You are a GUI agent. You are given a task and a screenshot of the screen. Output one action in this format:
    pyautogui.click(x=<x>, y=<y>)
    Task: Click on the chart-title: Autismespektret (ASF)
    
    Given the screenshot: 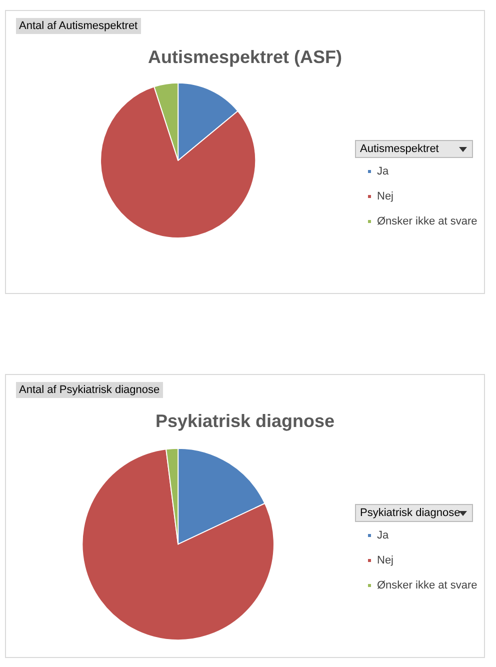 What is the action you would take?
    pyautogui.click(x=245, y=57)
    